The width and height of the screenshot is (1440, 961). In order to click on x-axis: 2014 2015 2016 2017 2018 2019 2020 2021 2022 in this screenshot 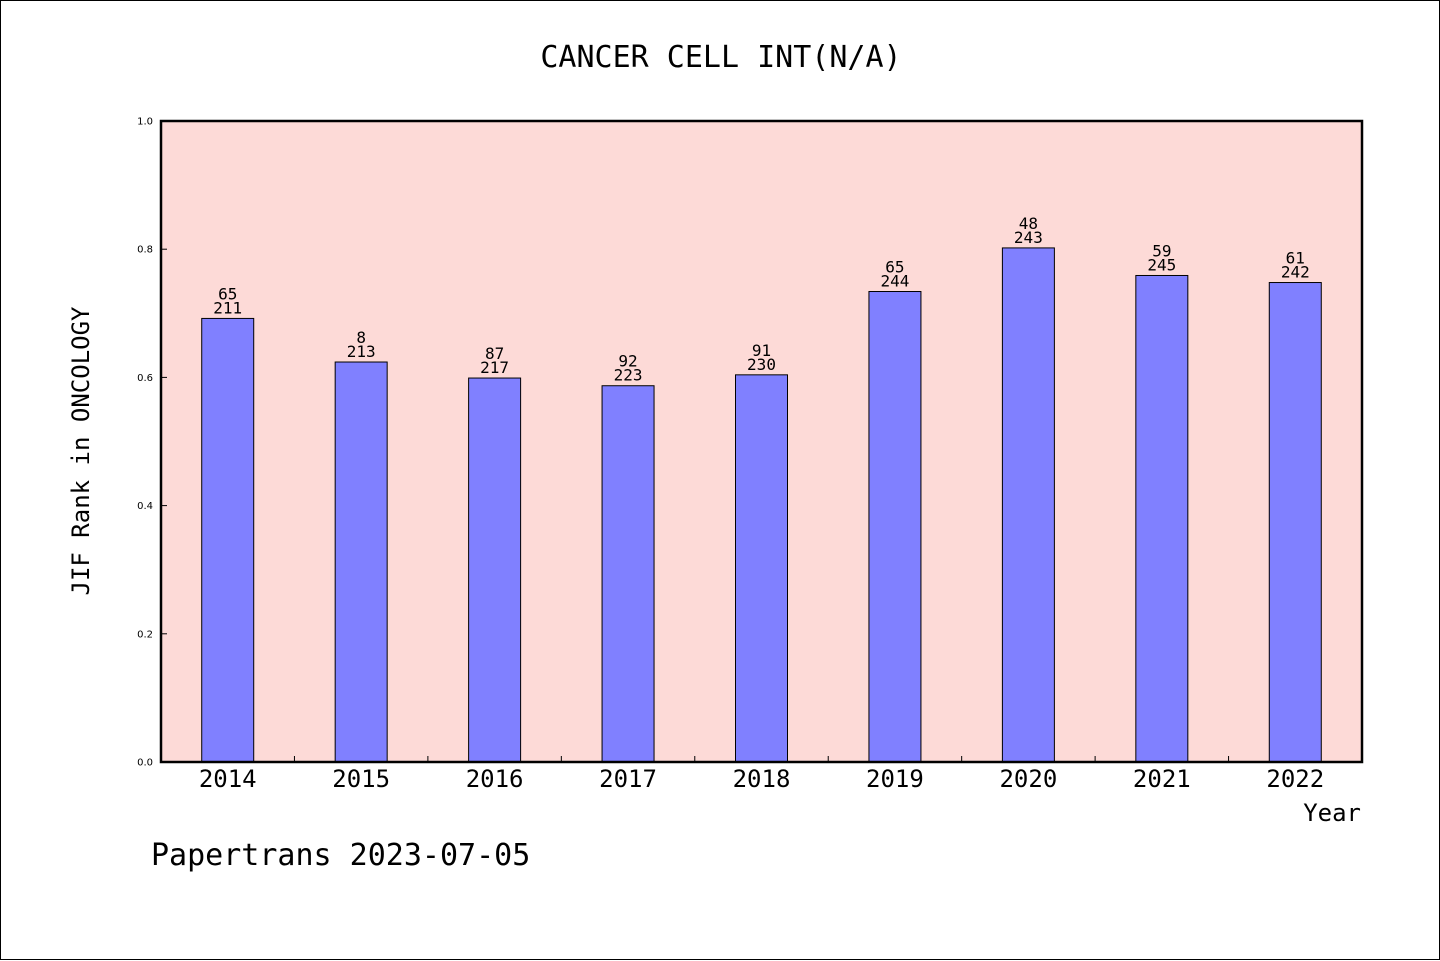, I will do `click(761, 774)`.